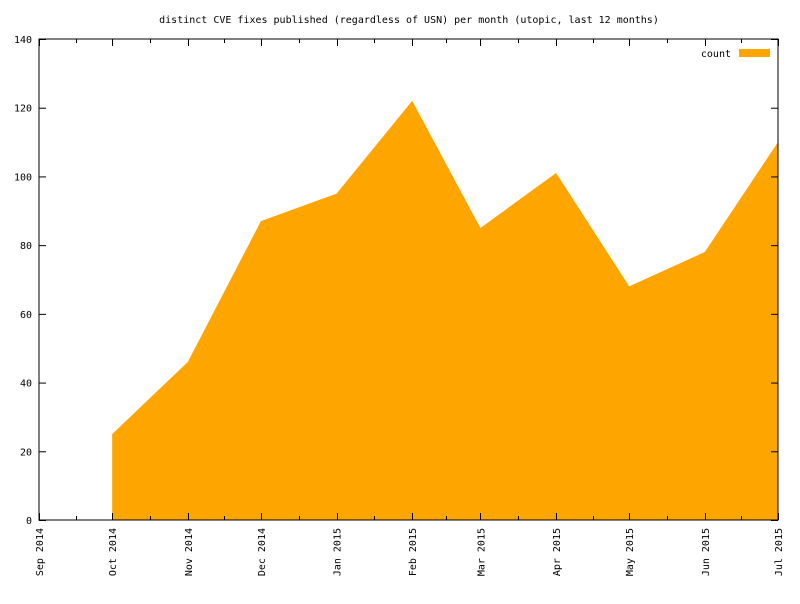 This screenshot has height=604, width=800. Describe the element at coordinates (189, 552) in the screenshot. I see `x-tick-label: Nov 2014` at that location.